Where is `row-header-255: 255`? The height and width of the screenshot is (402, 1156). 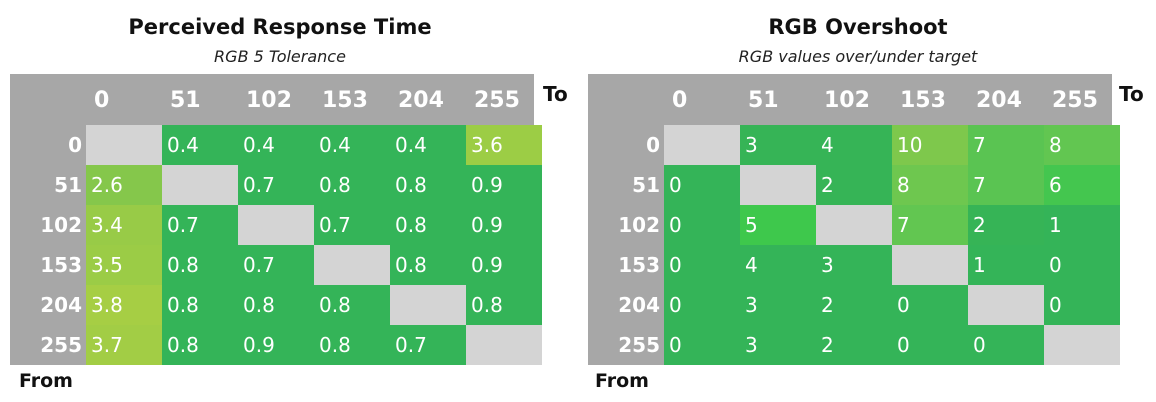 row-header-255: 255 is located at coordinates (61, 345).